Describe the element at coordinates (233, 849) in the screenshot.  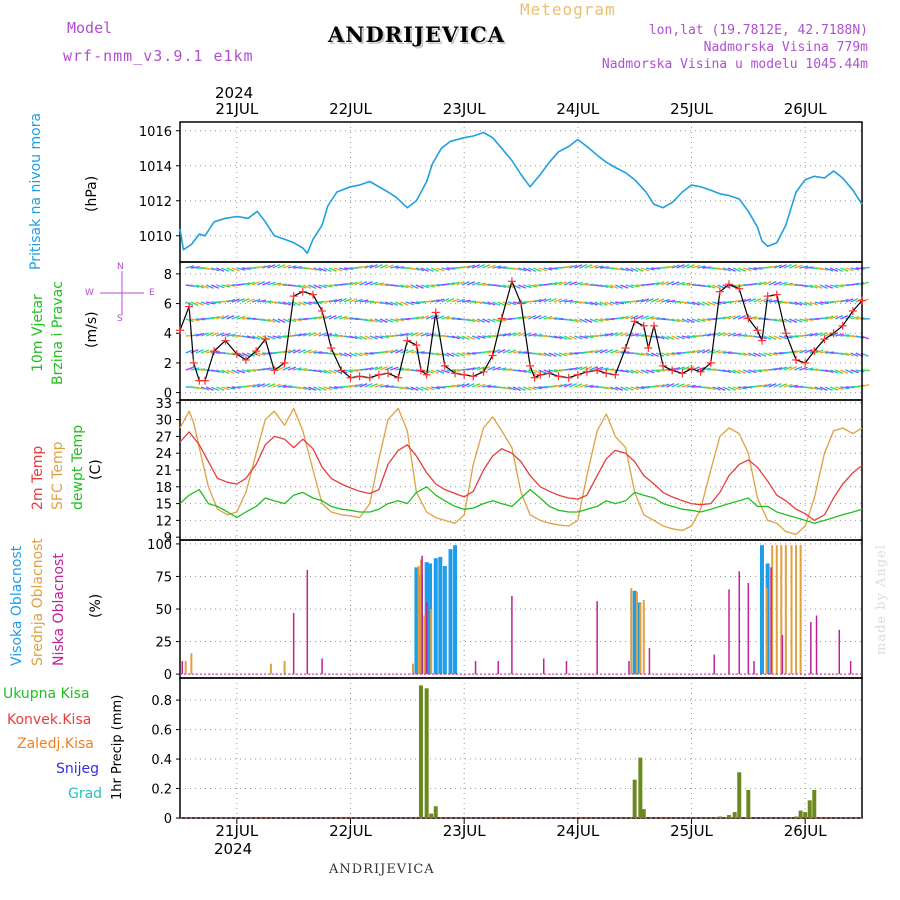
I see `bottom-year-label: 2024` at that location.